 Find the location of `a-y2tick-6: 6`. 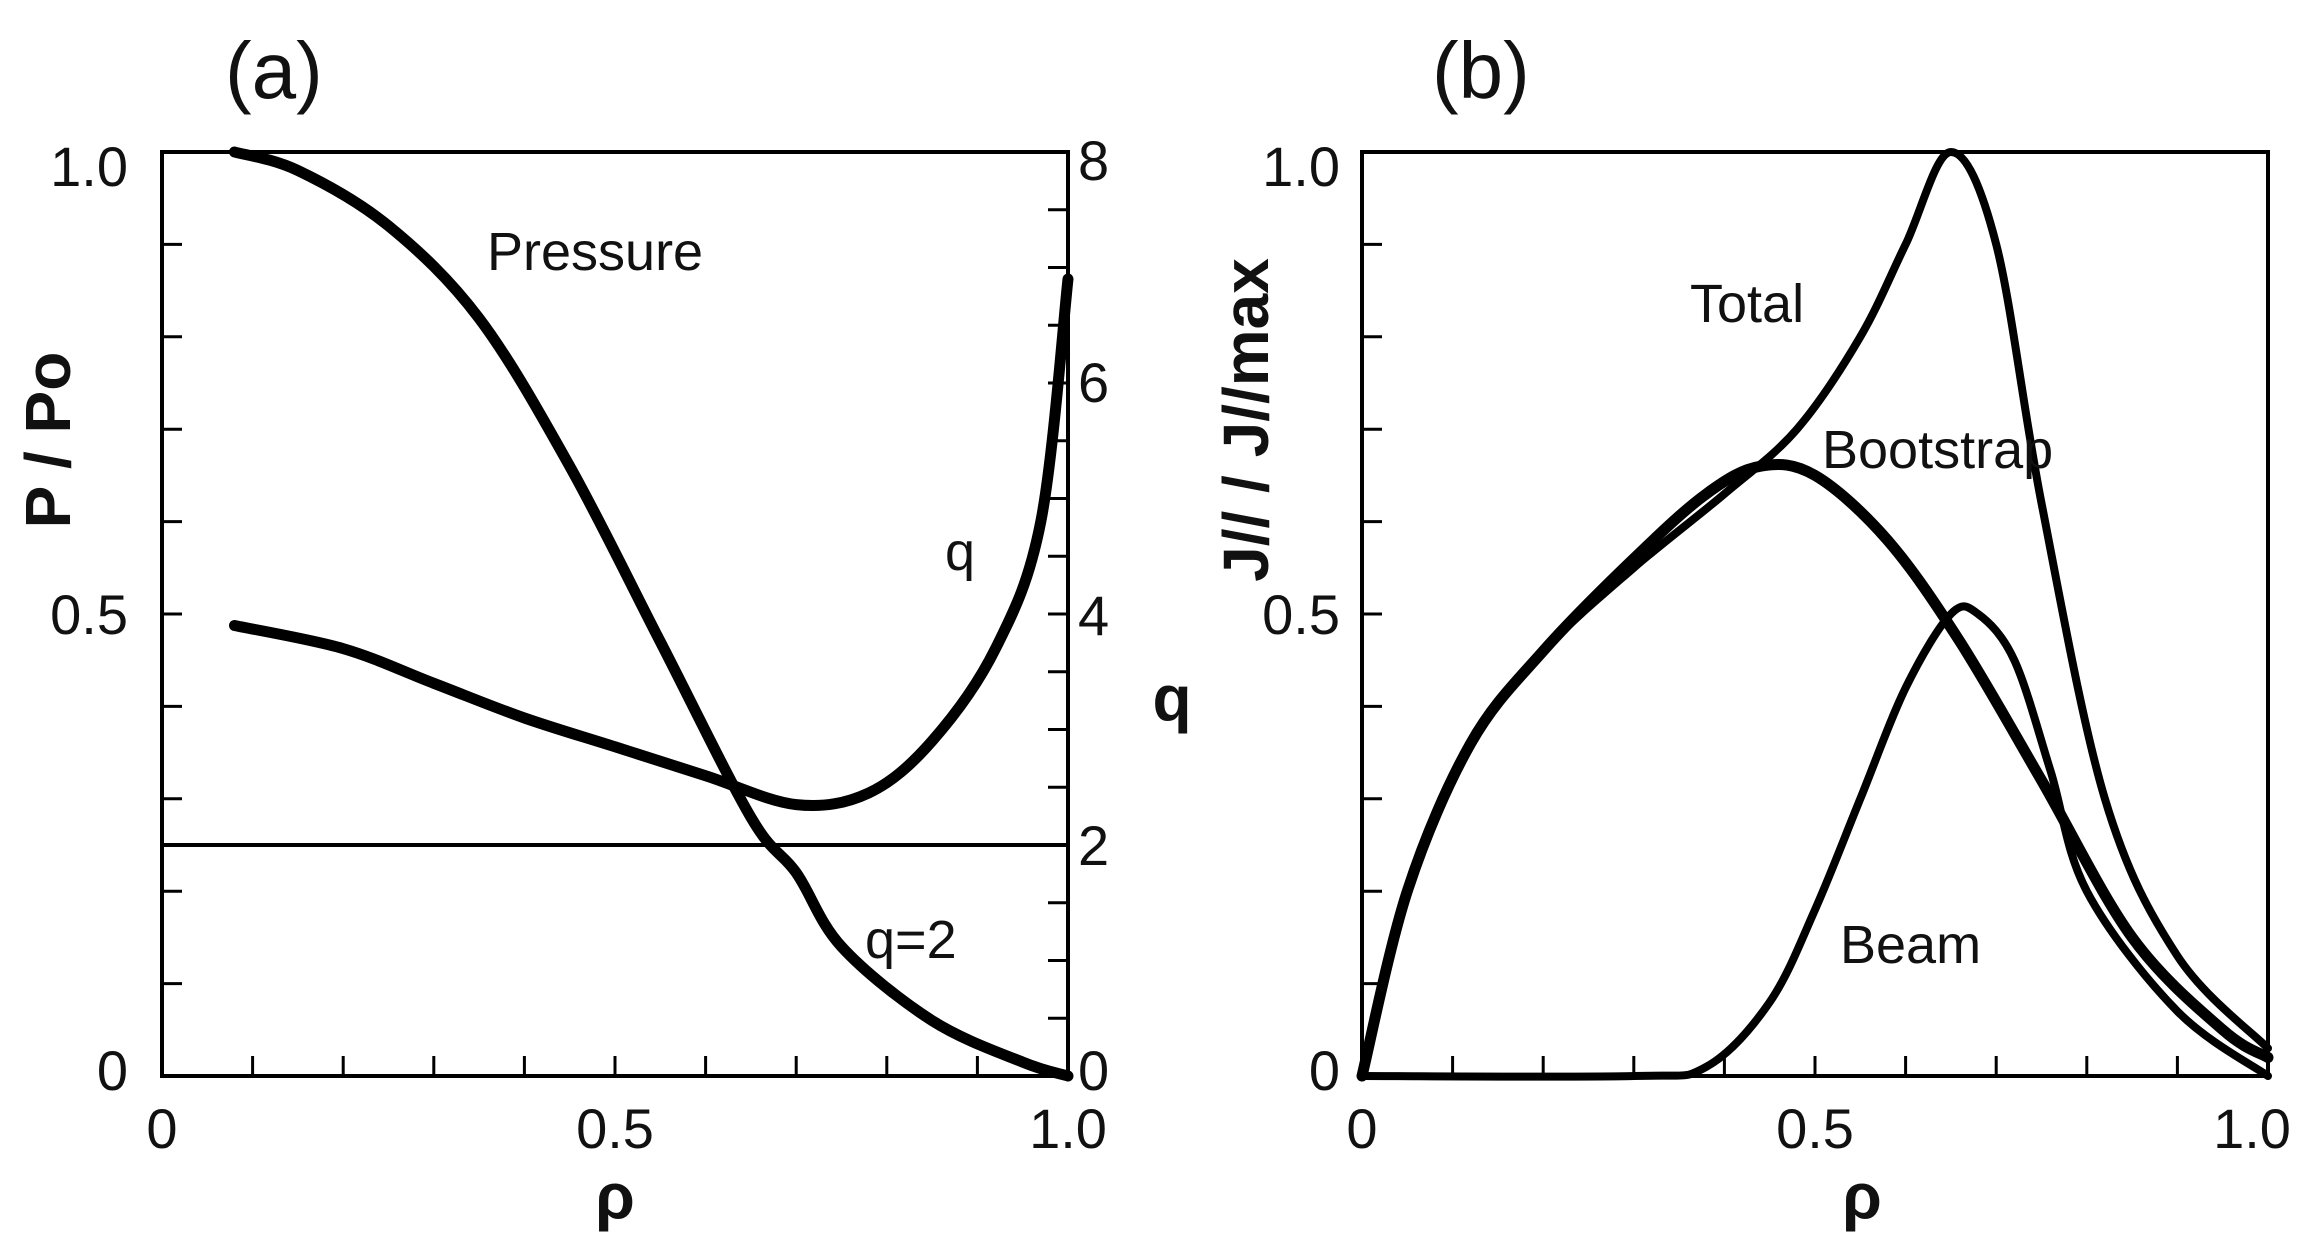

a-y2tick-6: 6 is located at coordinates (1093, 382).